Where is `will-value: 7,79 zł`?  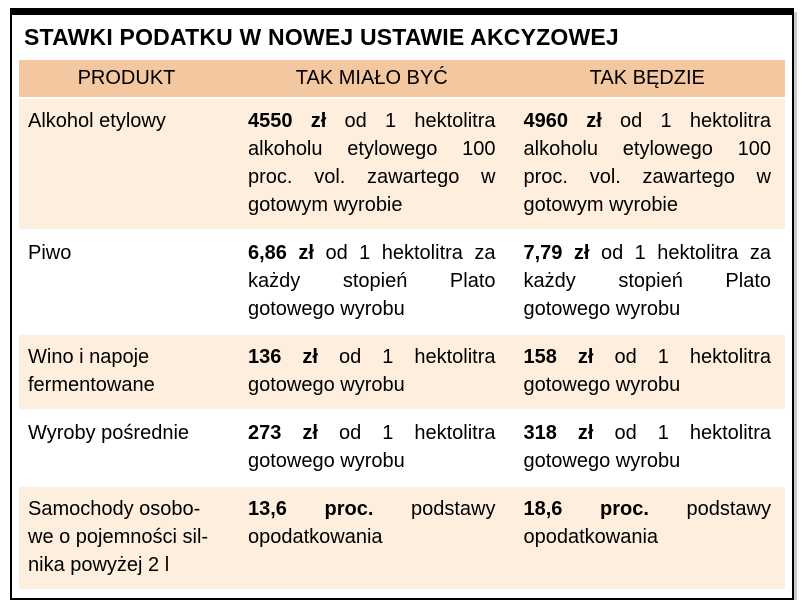
will-value: 7,79 zł is located at coordinates (556, 253).